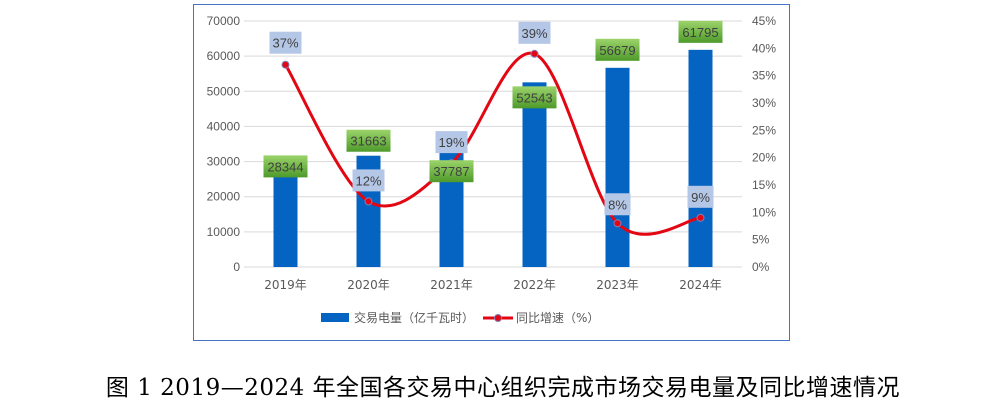 The height and width of the screenshot is (414, 1006). What do you see at coordinates (224, 126) in the screenshot?
I see `left-axis-tick: 40000` at bounding box center [224, 126].